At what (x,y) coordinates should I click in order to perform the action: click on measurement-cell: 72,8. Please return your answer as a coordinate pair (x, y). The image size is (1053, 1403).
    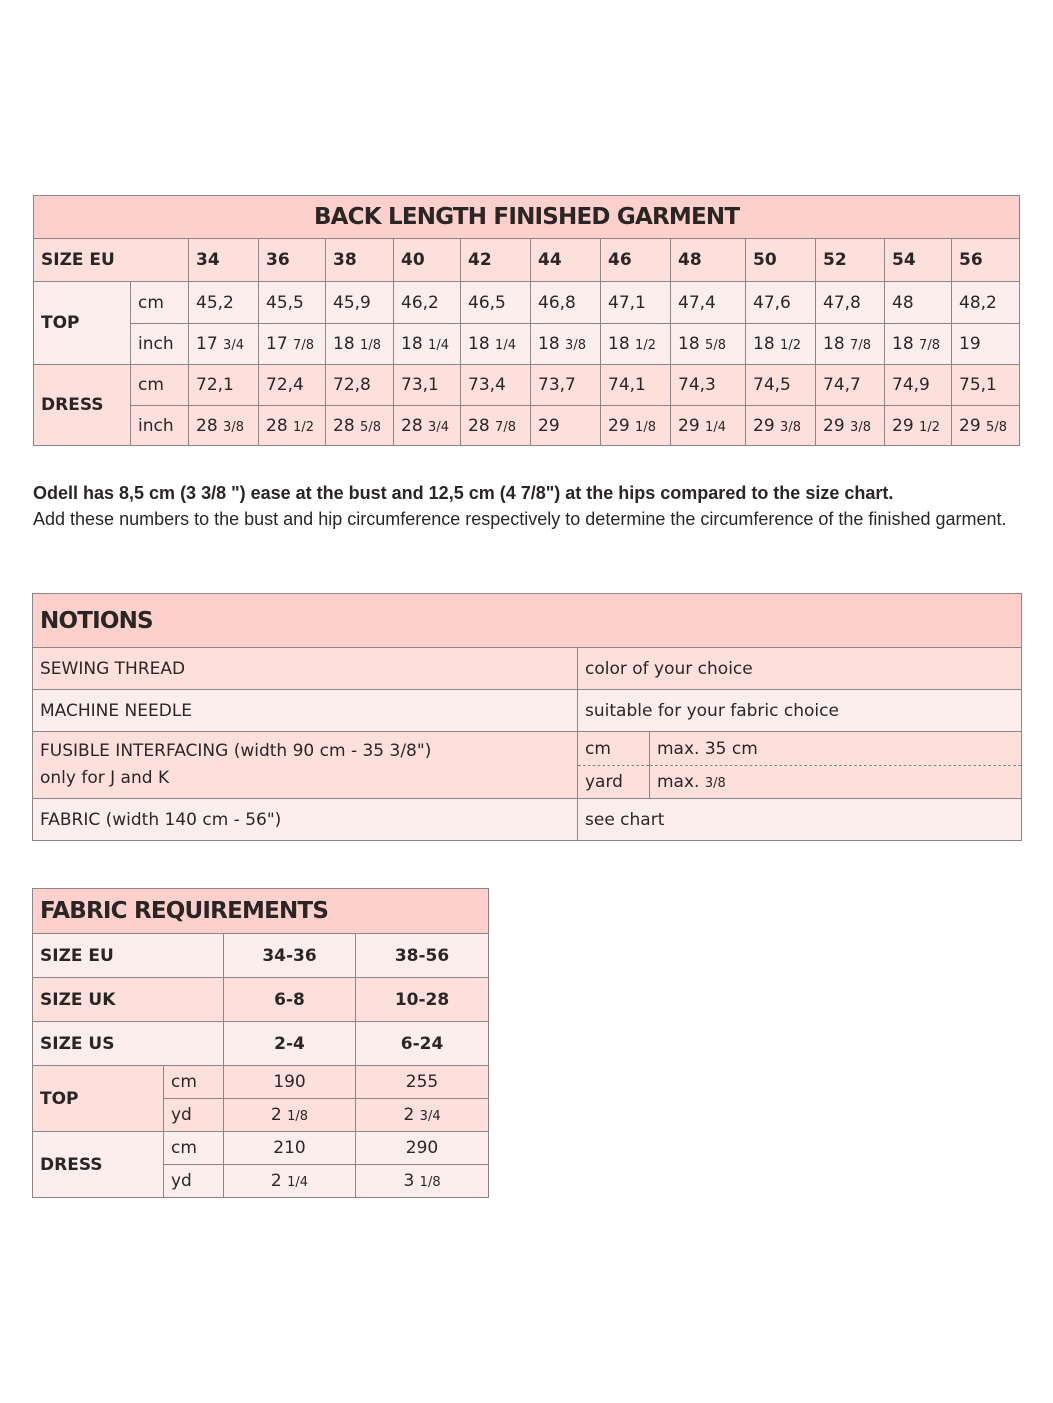
    Looking at the image, I should click on (359, 385).